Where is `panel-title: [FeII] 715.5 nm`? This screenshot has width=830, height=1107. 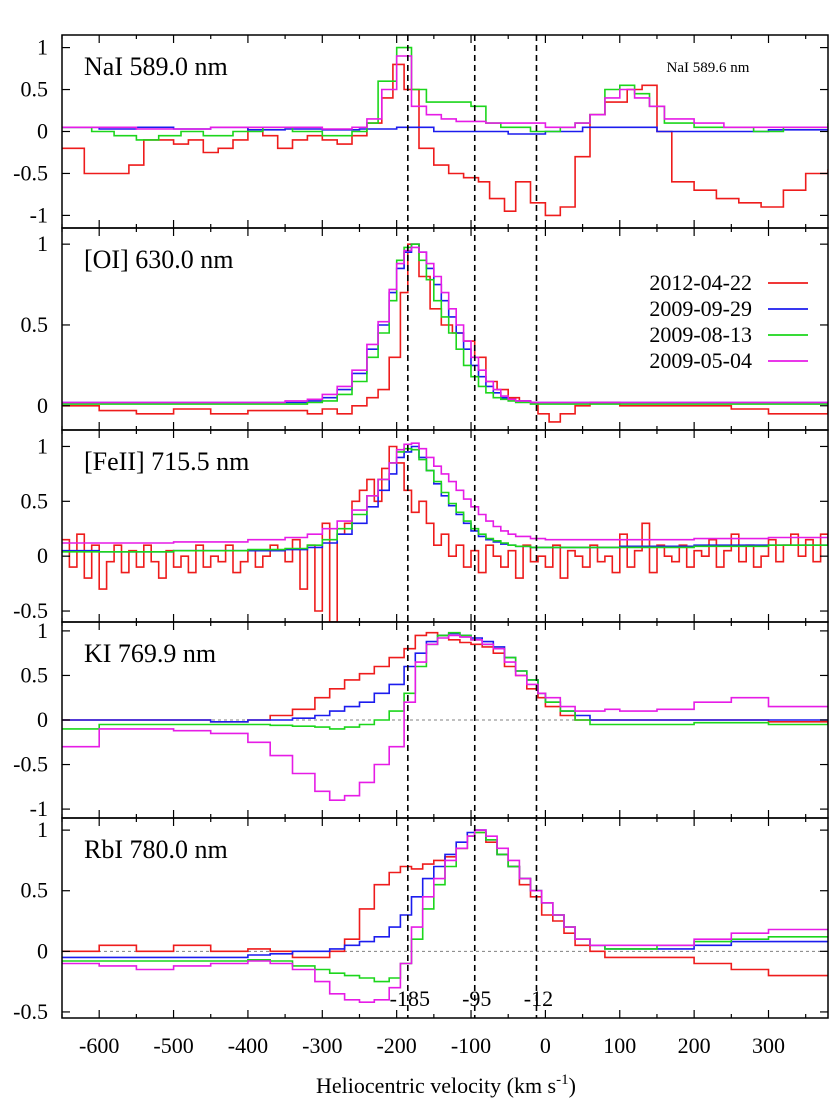 panel-title: [FeII] 715.5 nm is located at coordinates (166, 461).